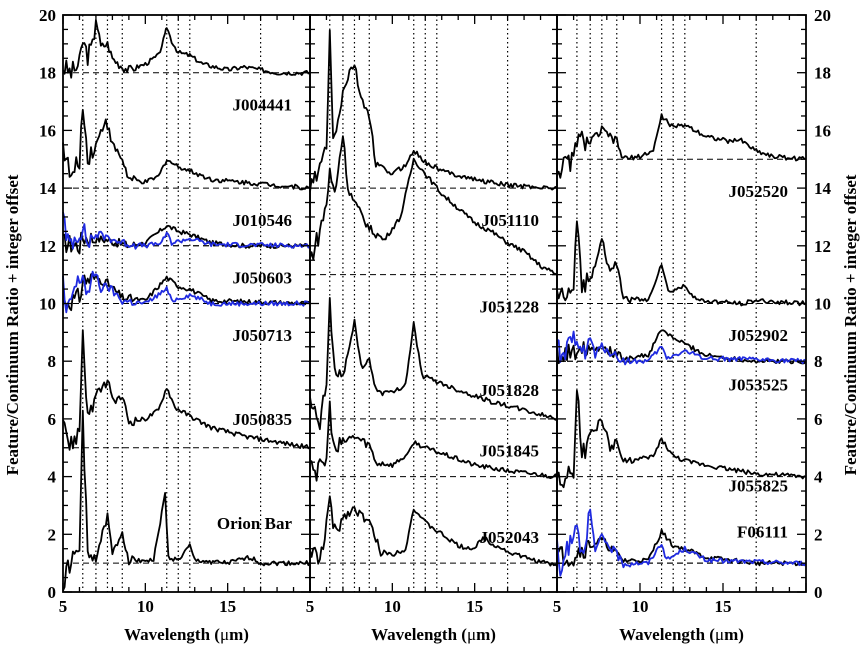  What do you see at coordinates (510, 390) in the screenshot?
I see `spectrum-label: J051828` at bounding box center [510, 390].